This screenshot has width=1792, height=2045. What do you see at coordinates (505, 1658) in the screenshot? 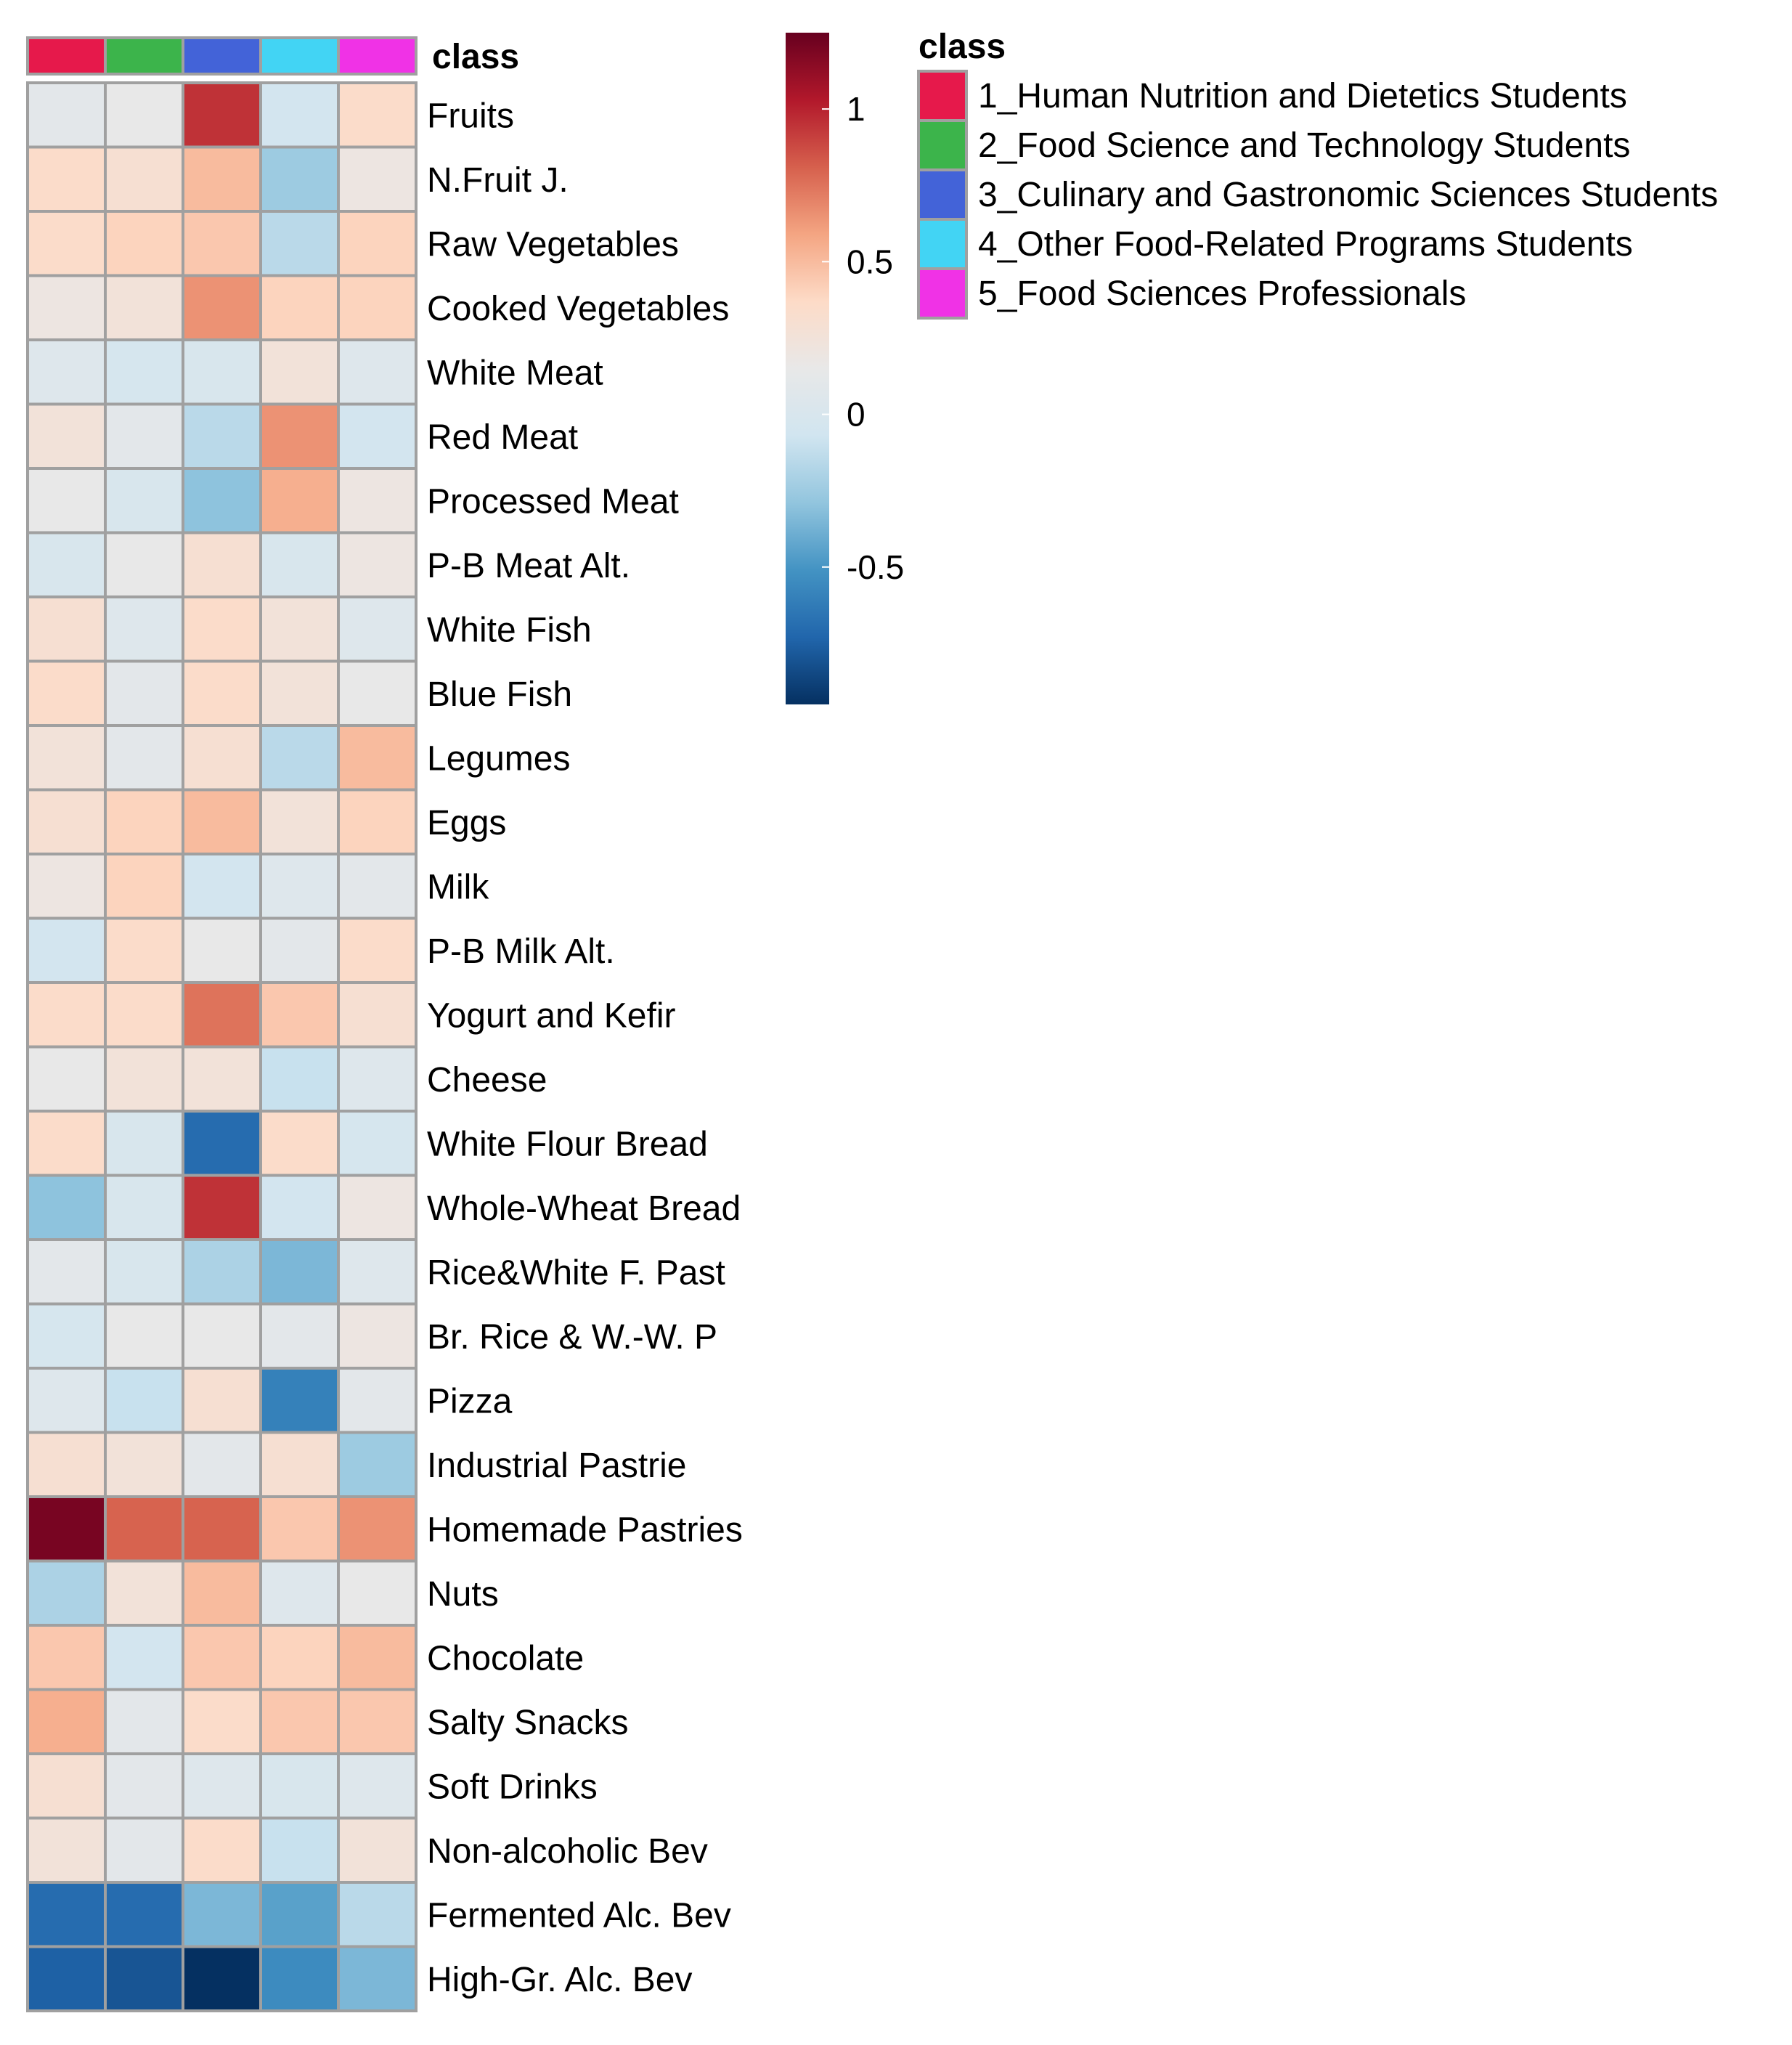
I see `row-label: Chocolate` at bounding box center [505, 1658].